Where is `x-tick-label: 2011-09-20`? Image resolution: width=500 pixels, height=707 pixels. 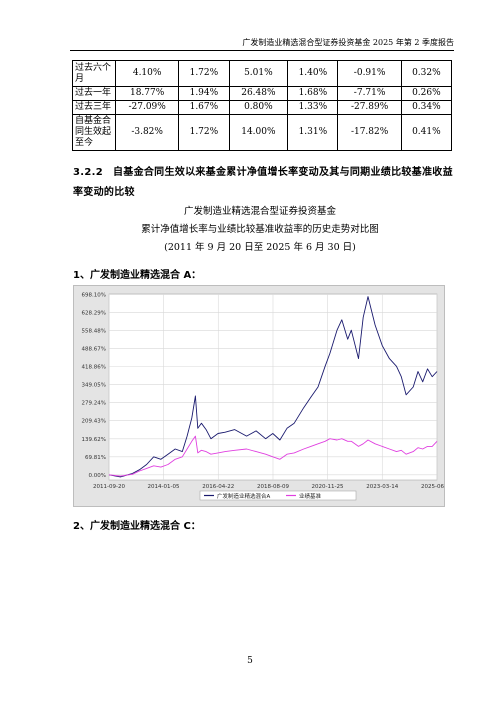 x-tick-label: 2011-09-20 is located at coordinates (109, 487).